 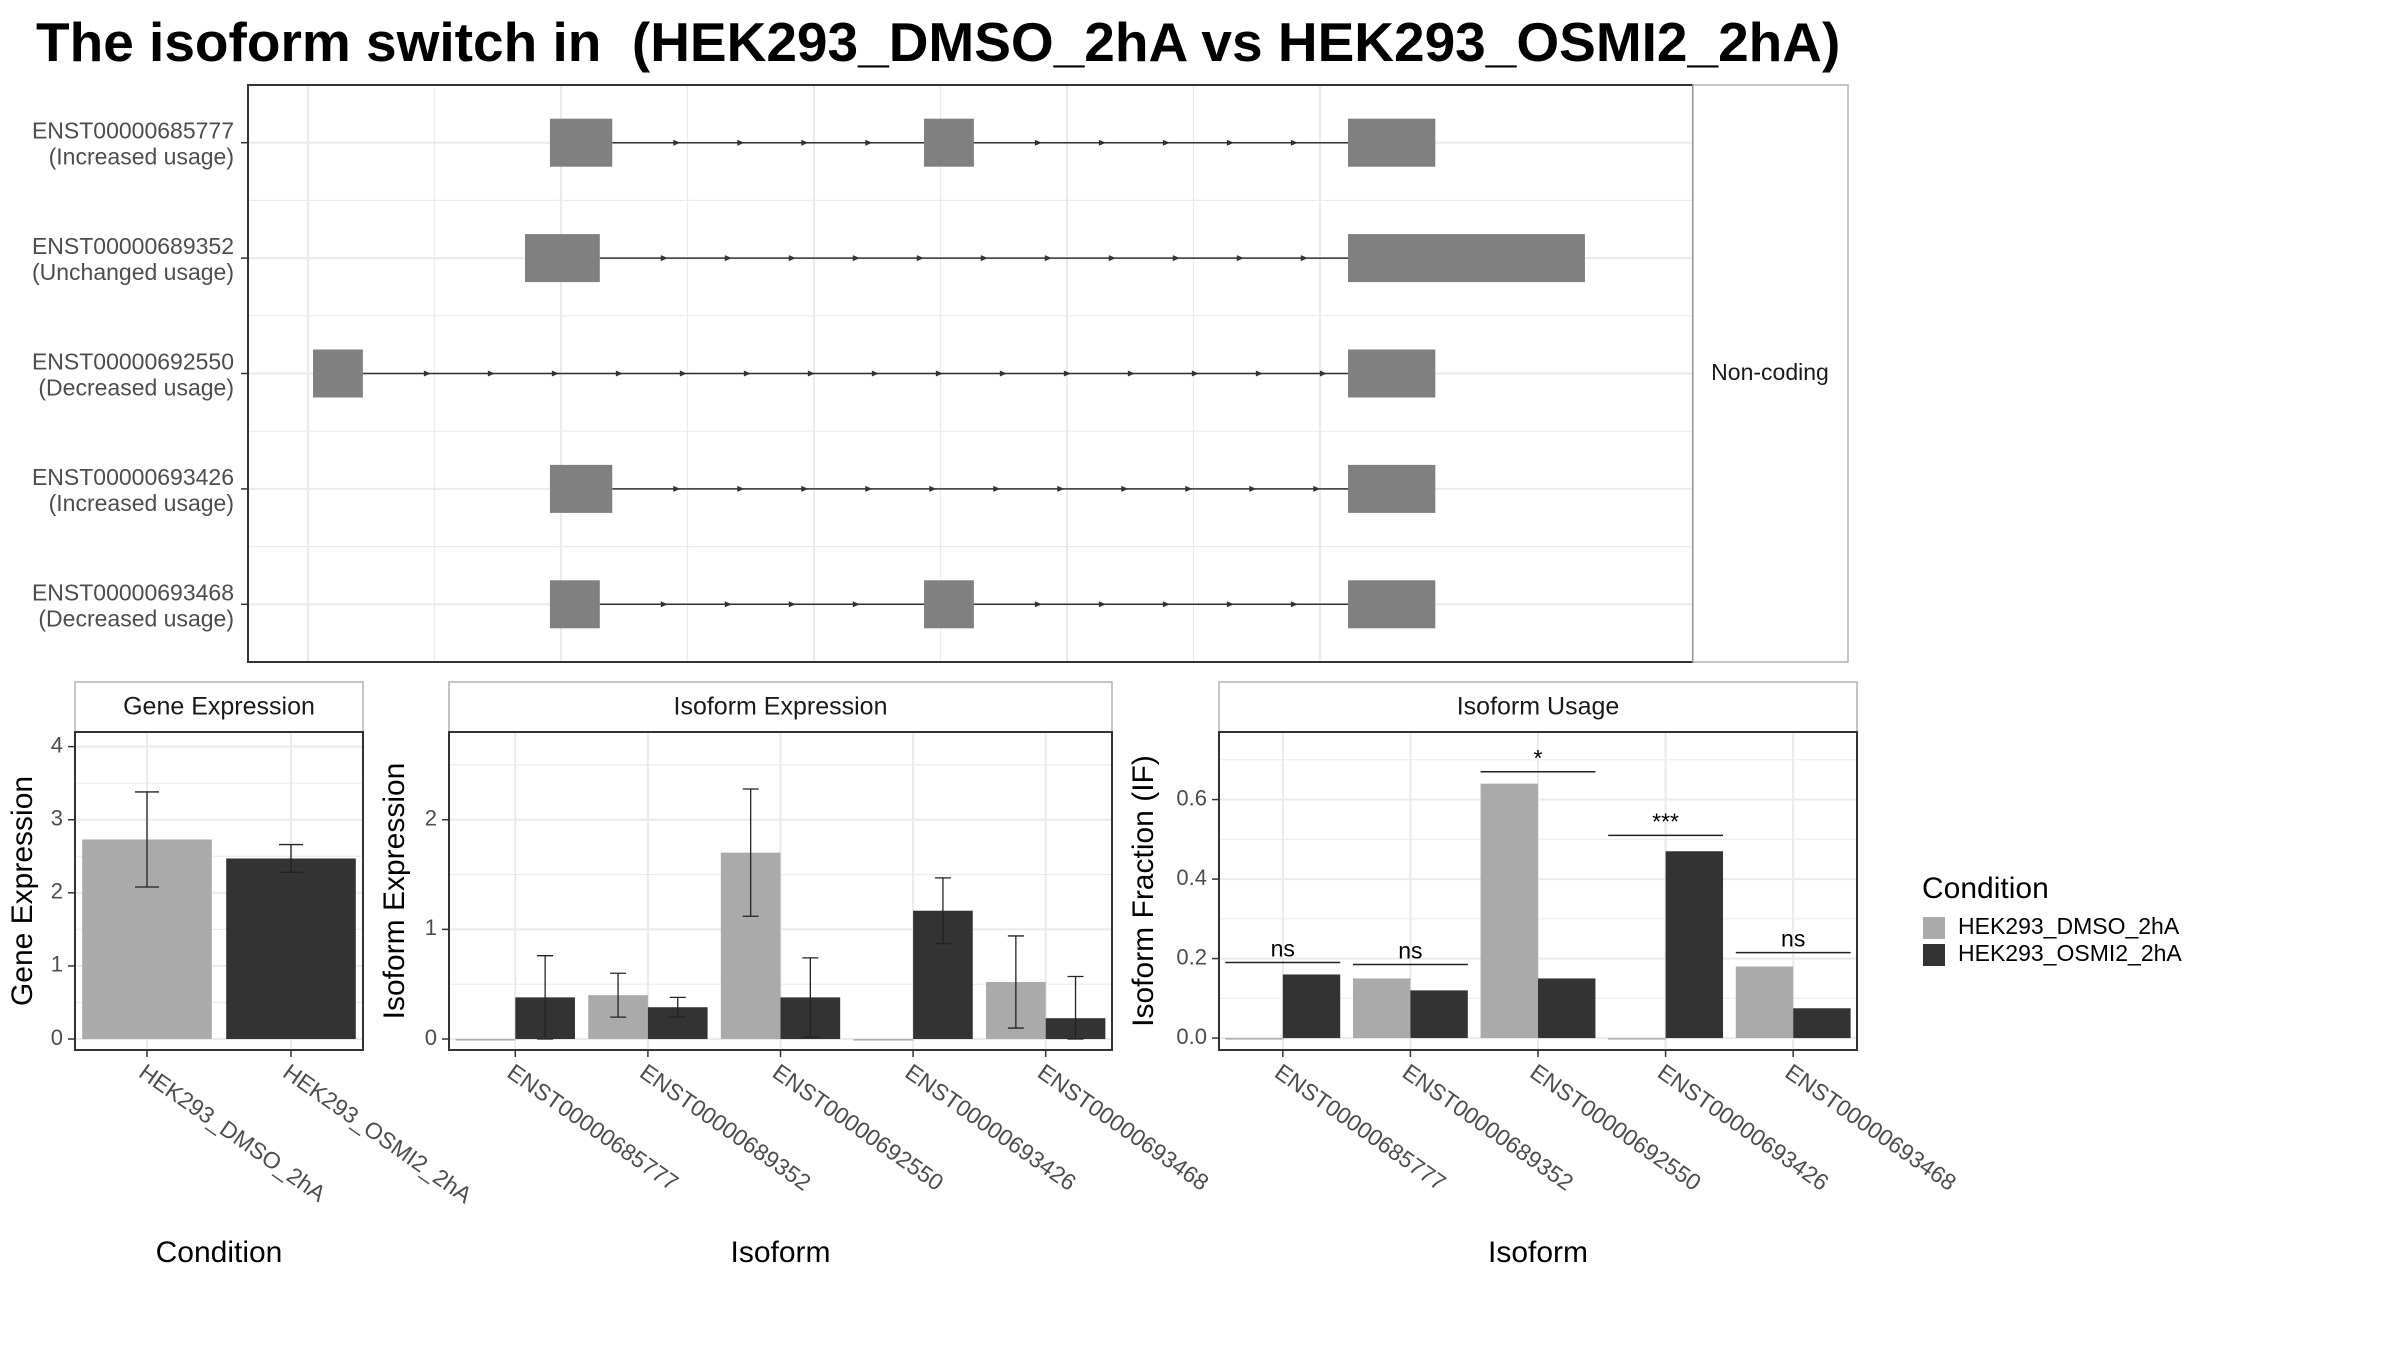 What do you see at coordinates (1538, 758) in the screenshot?
I see `significance-label: *` at bounding box center [1538, 758].